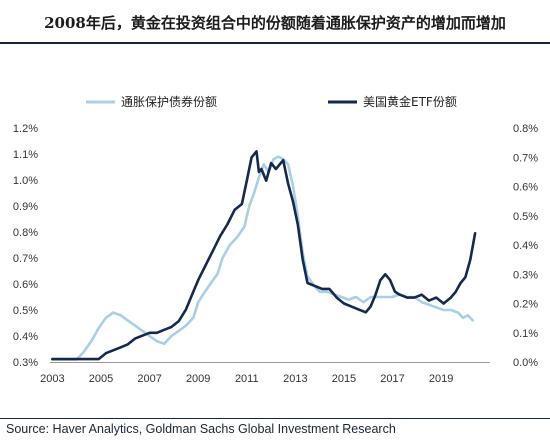 This screenshot has height=441, width=550. Describe the element at coordinates (525, 158) in the screenshot. I see `y-right-tick-label: 0.7%` at that location.